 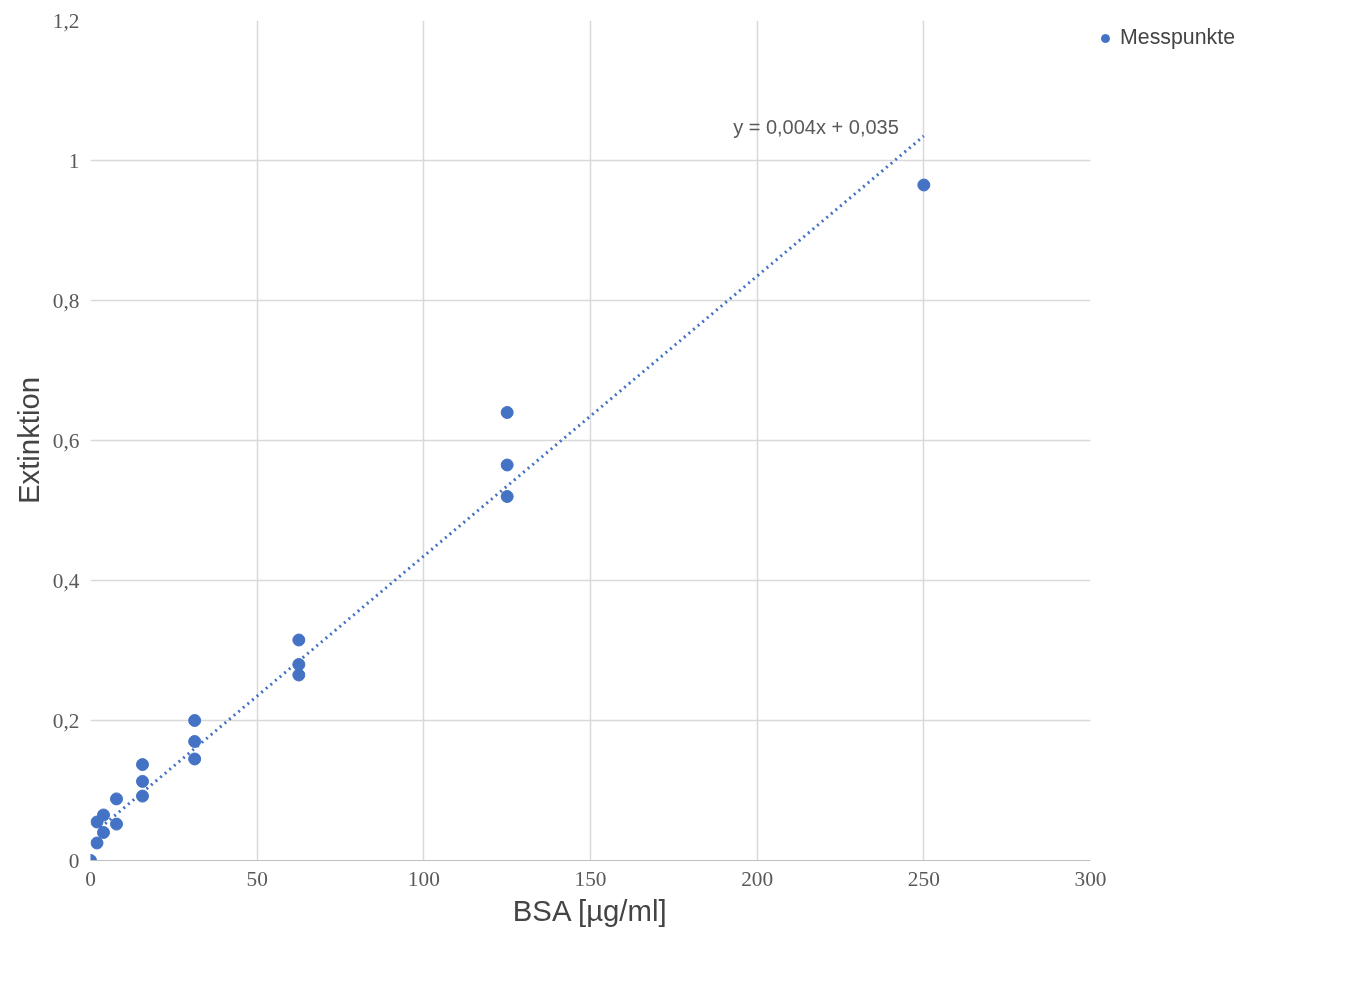 I want to click on x-axis-title: BSA [µg/ml], so click(x=589, y=910).